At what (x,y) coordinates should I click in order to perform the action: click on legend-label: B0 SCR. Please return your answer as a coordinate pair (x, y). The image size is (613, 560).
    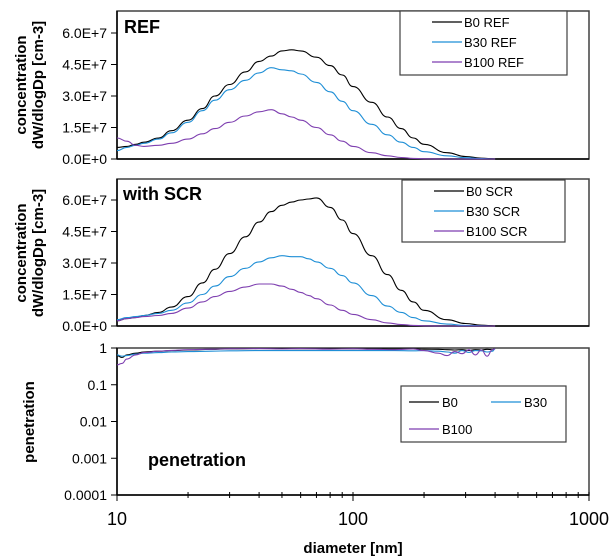
    Looking at the image, I should click on (489, 191).